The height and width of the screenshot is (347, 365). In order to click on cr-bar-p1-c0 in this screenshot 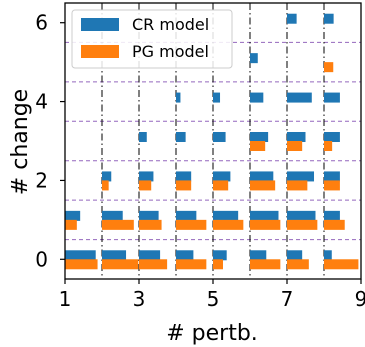, I will do `click(80, 255)`.